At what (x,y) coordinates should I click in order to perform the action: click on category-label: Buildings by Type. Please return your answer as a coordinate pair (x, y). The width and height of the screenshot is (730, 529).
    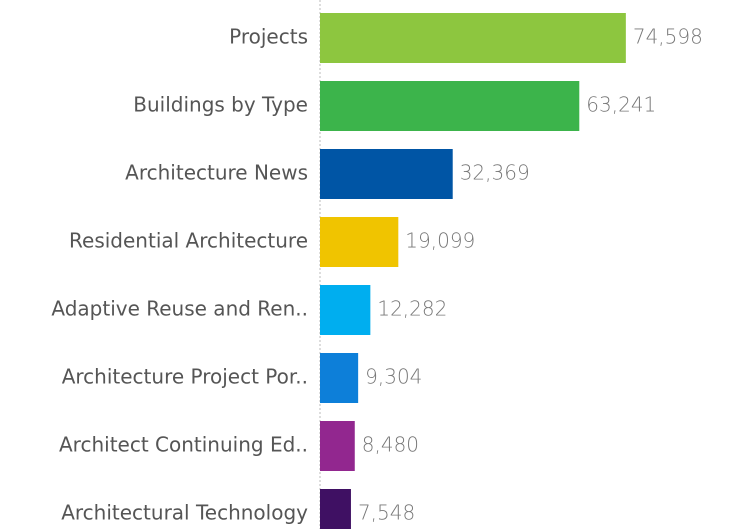
    Looking at the image, I should click on (220, 105).